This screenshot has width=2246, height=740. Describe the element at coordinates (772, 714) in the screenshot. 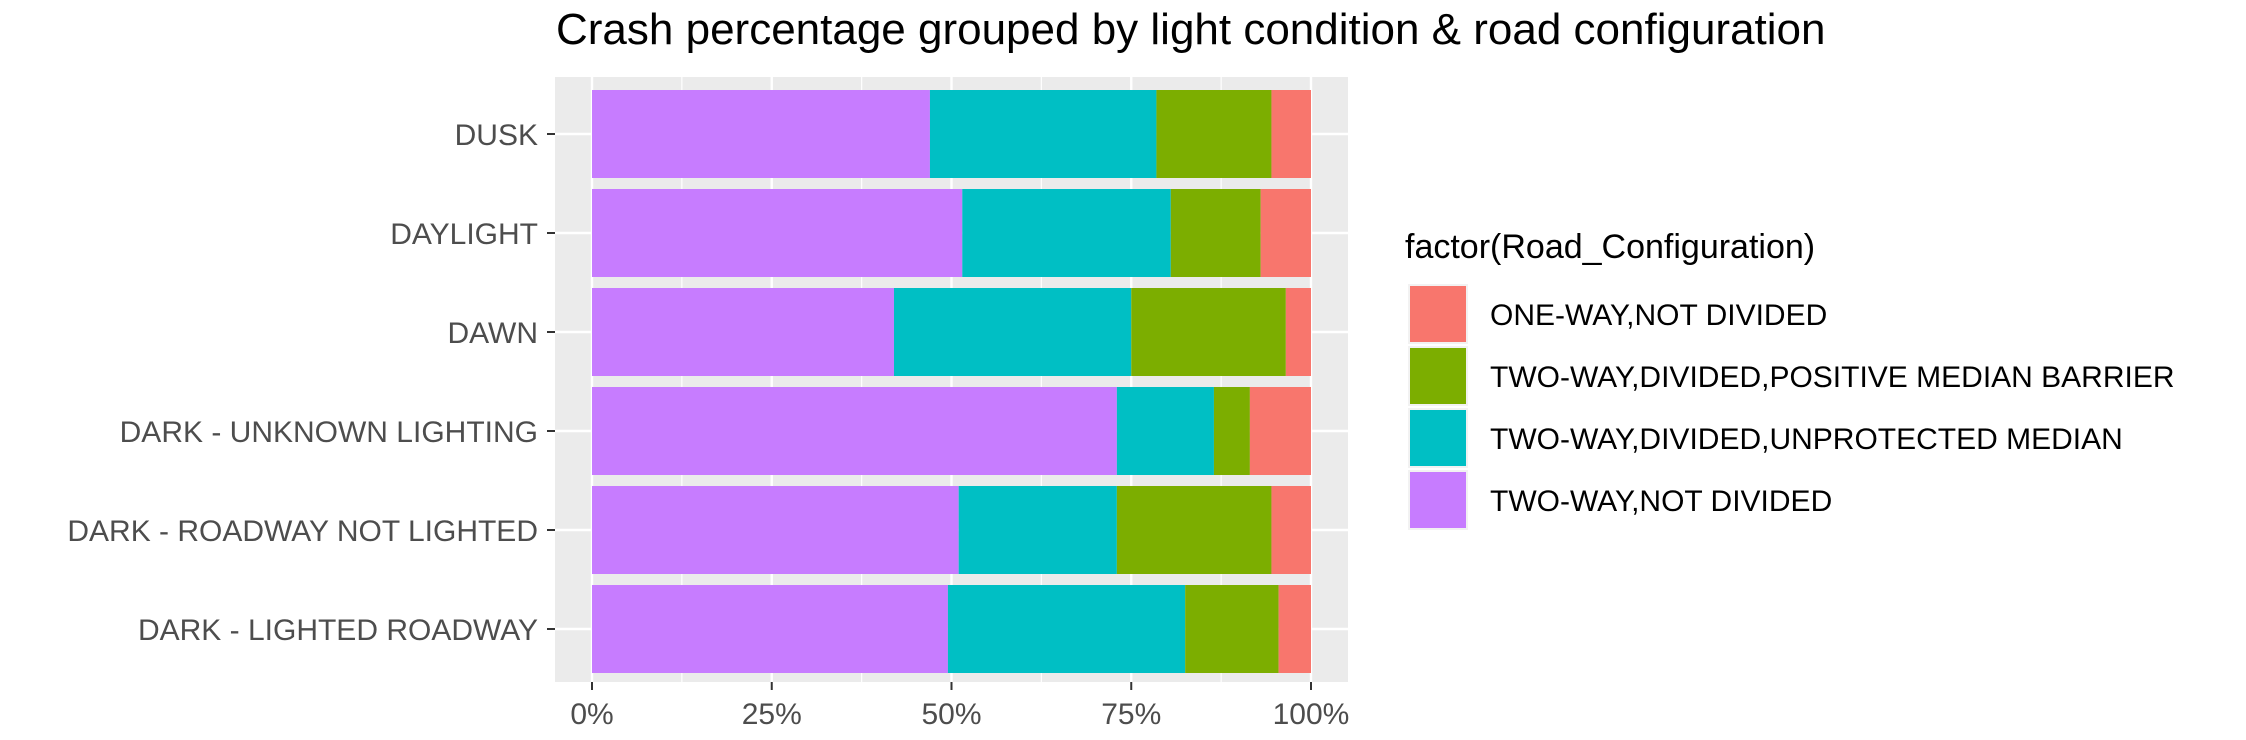

I see `x-tick-label: 25%` at that location.